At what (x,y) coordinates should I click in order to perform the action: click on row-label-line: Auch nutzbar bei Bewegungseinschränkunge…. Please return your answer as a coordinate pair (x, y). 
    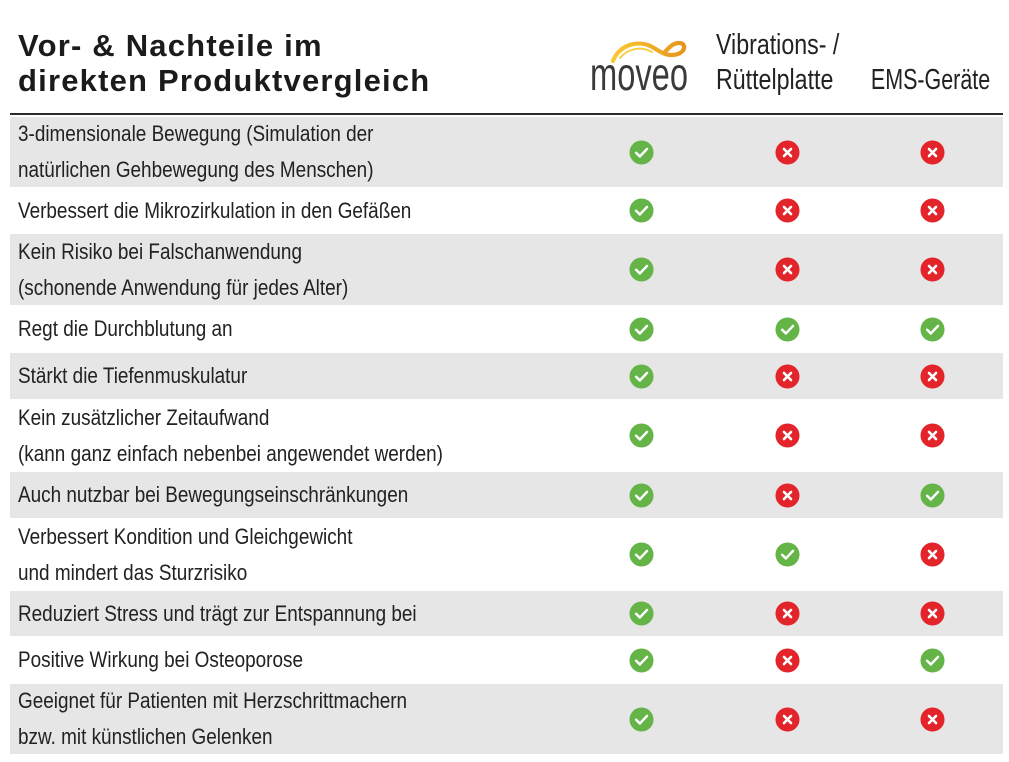
    Looking at the image, I should click on (213, 494).